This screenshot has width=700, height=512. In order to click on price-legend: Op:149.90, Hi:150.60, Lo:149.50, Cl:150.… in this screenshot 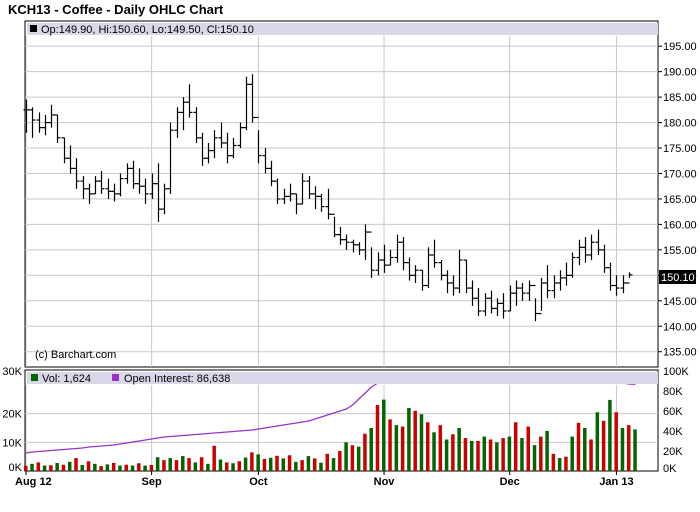, I will do `click(147, 30)`.